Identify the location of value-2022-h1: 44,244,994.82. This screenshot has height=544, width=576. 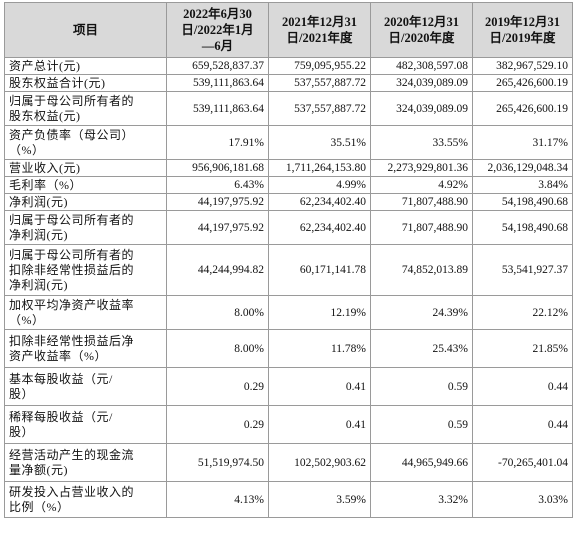
(217, 270).